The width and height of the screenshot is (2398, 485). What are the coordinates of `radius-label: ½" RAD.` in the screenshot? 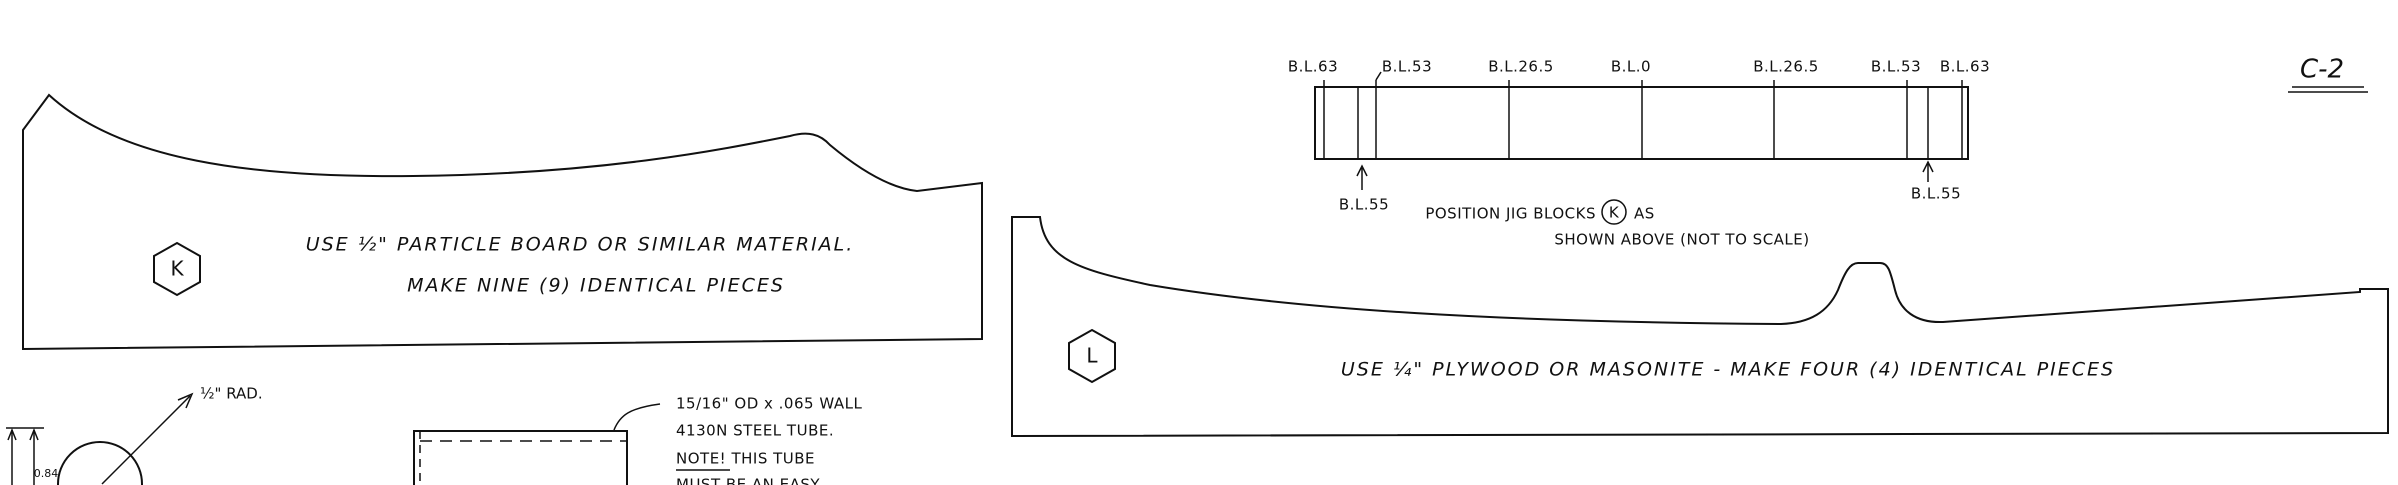 It's located at (231, 394).